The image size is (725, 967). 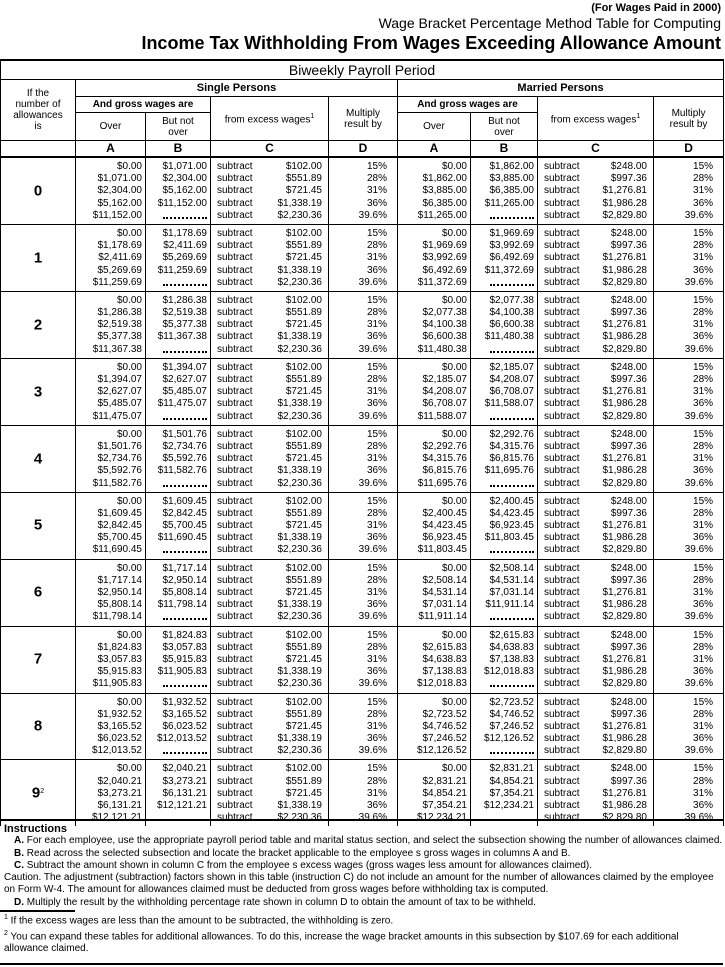 What do you see at coordinates (595, 379) in the screenshot?
I see `subtract-row: subtract $997.36` at bounding box center [595, 379].